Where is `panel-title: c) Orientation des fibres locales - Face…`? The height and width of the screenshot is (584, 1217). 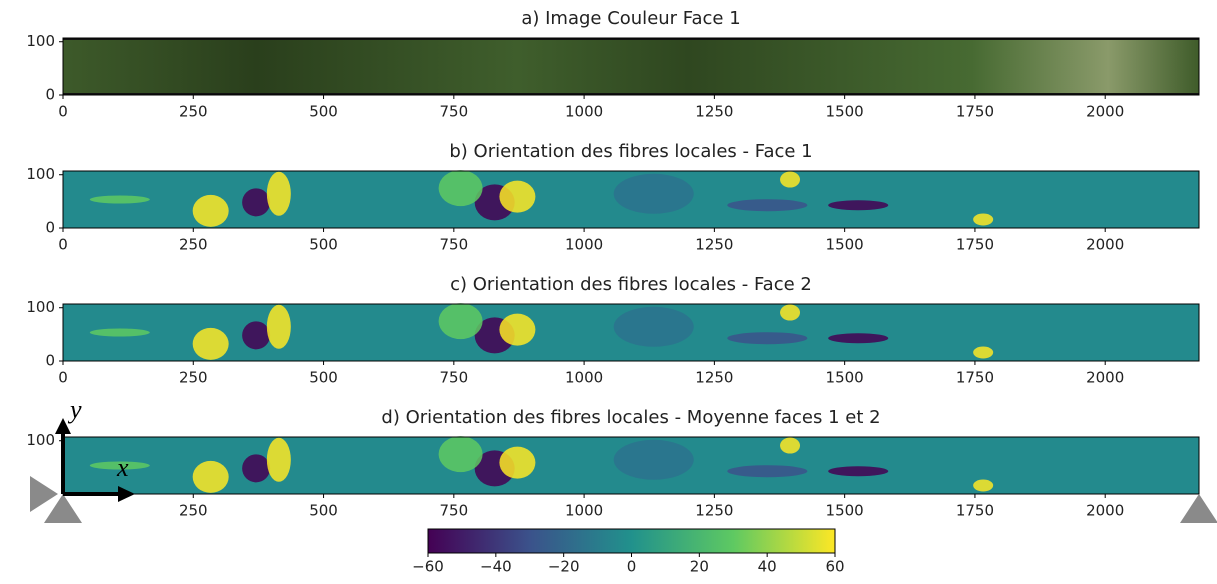 panel-title: c) Orientation des fibres locales - Face… is located at coordinates (631, 284).